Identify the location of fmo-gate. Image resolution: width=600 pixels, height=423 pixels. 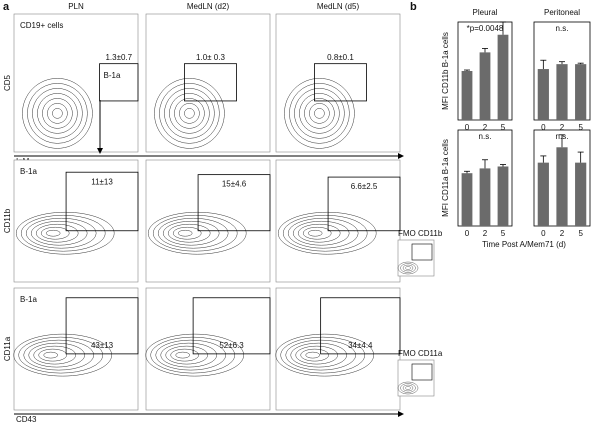
(422, 252).